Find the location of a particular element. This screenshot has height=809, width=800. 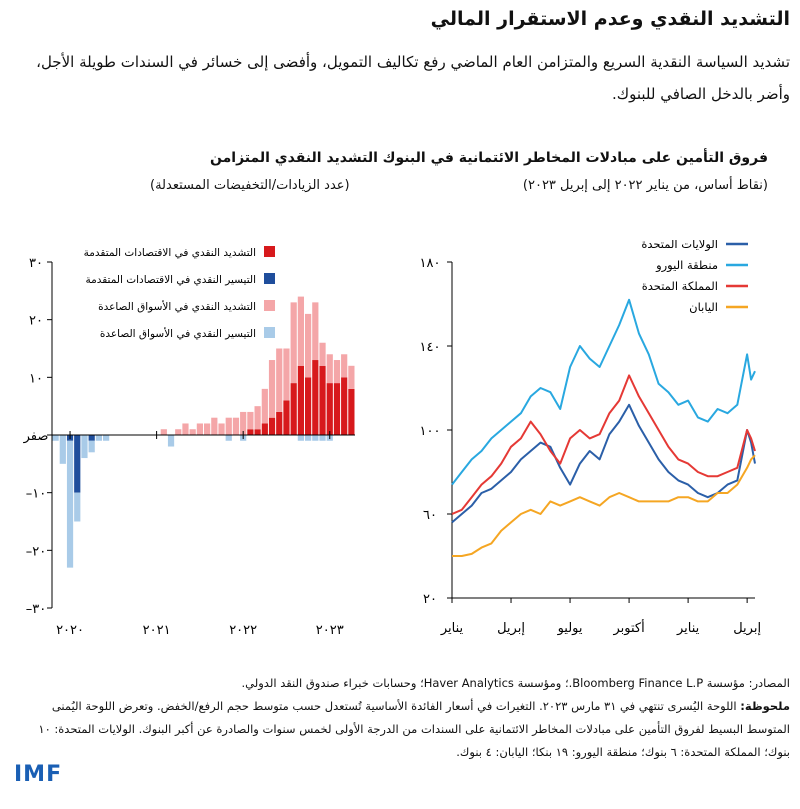

y-tick-label: ١٤٠ is located at coordinates (430, 347).